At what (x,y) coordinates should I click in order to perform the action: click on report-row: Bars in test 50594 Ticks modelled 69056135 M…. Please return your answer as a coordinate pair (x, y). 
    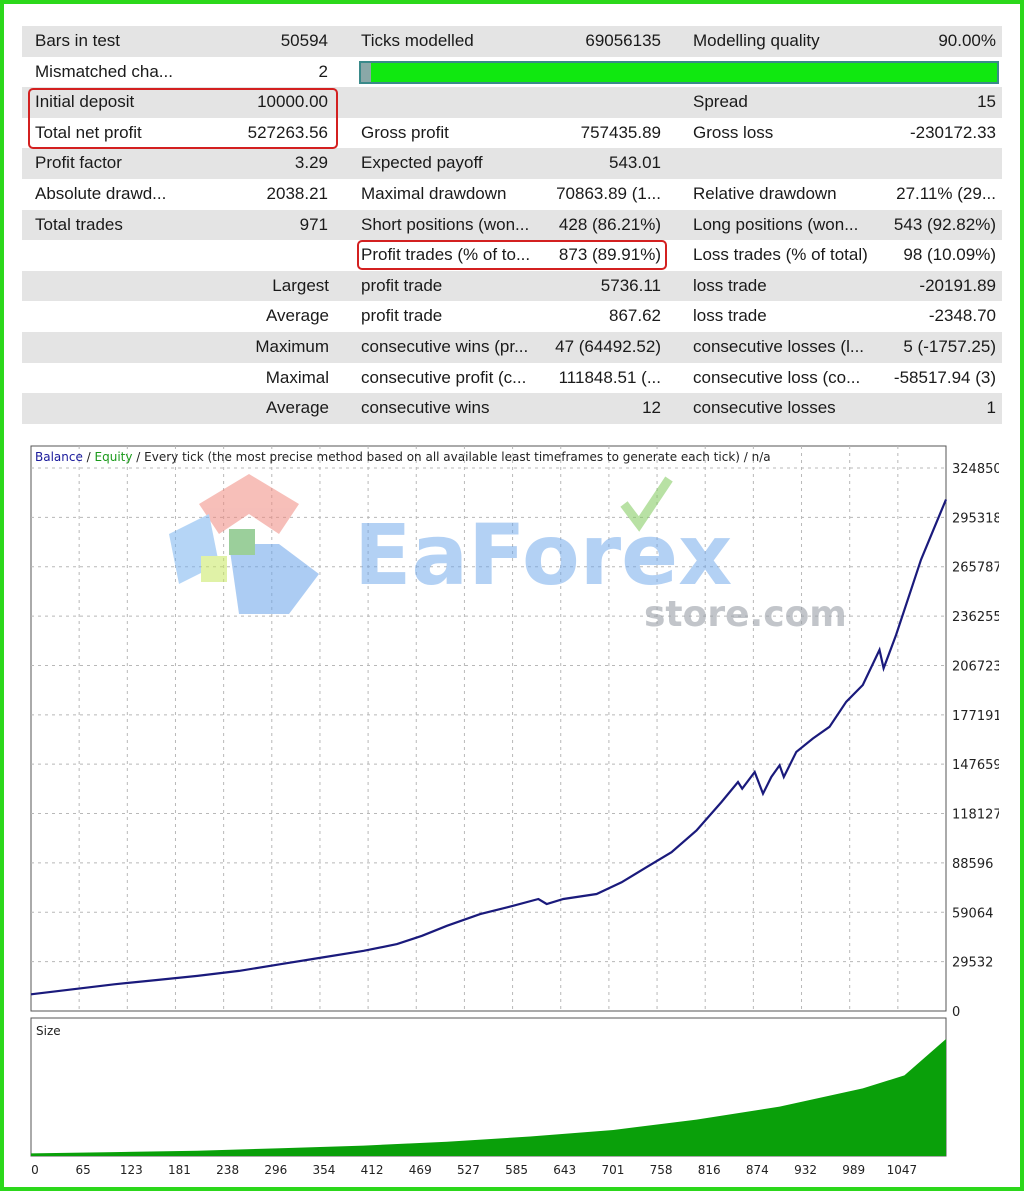
    Looking at the image, I should click on (512, 41).